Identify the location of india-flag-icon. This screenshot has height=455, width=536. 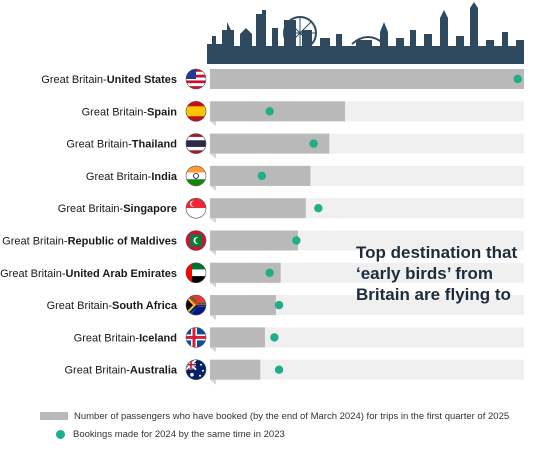
(196, 176).